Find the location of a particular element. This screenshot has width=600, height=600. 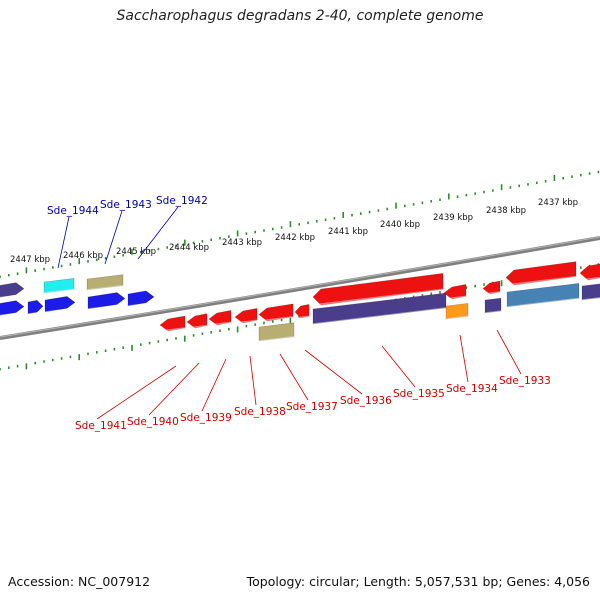

gene-label: Sde_1942 is located at coordinates (182, 201).